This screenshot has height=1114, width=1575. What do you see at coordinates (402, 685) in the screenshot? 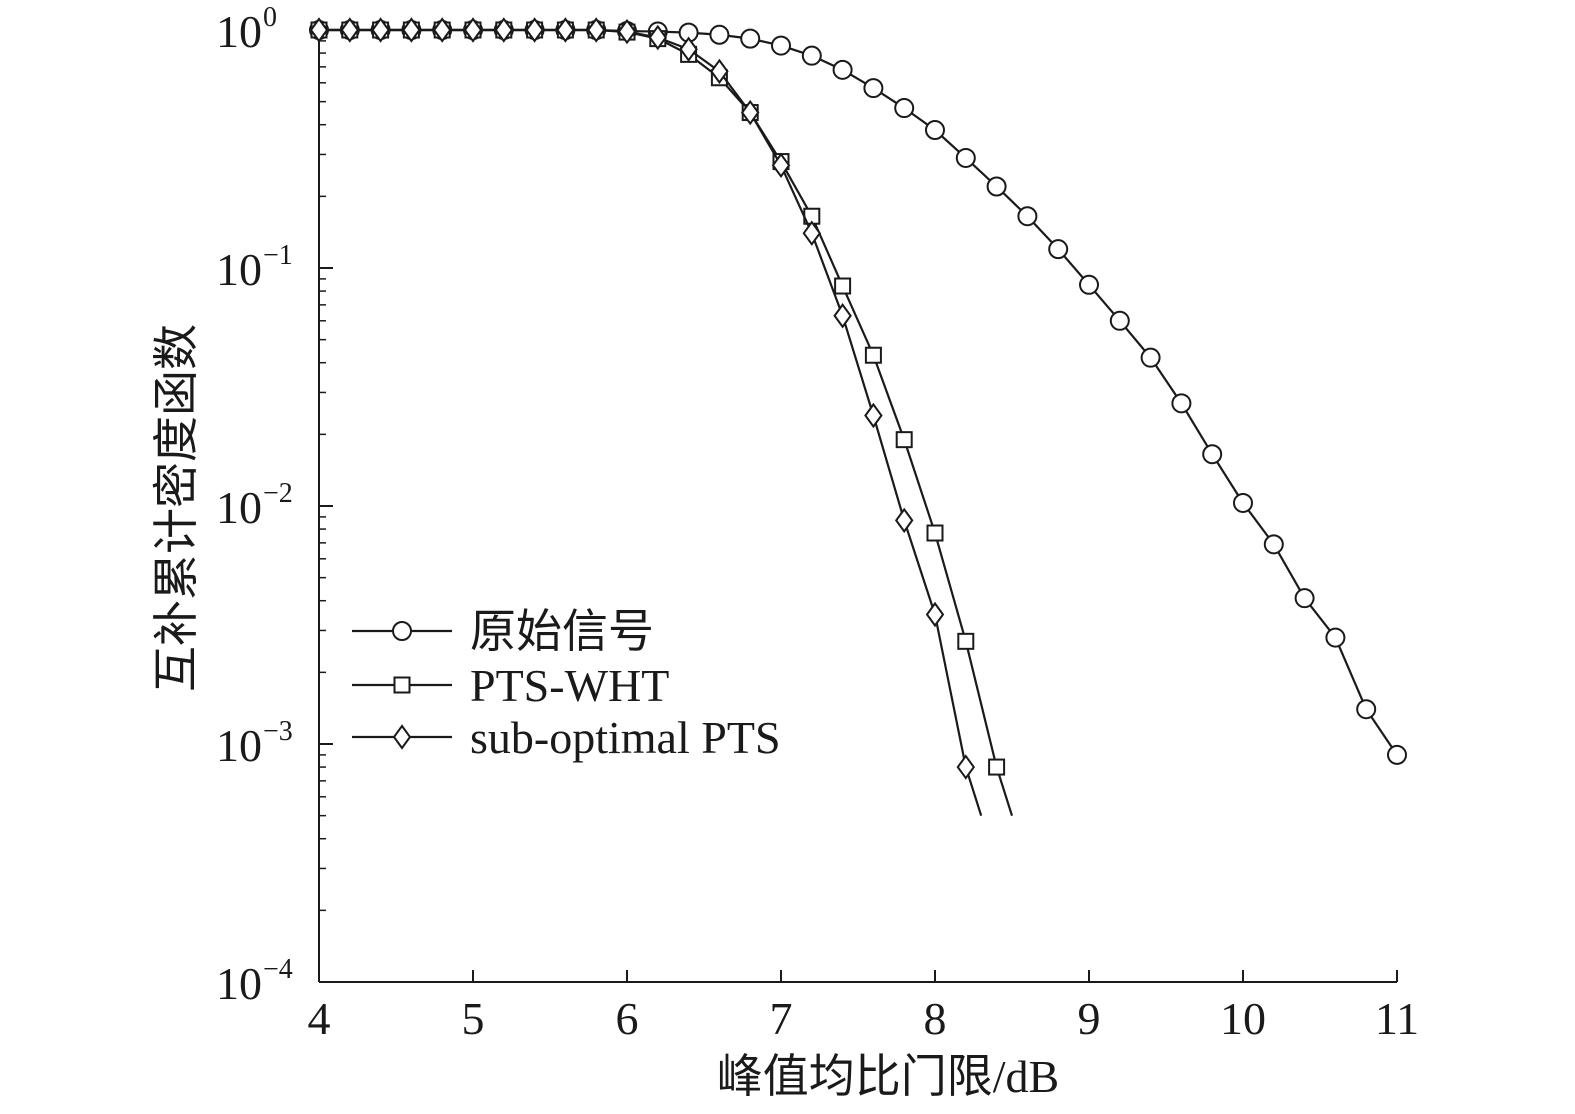
I see `legend-marker-square` at bounding box center [402, 685].